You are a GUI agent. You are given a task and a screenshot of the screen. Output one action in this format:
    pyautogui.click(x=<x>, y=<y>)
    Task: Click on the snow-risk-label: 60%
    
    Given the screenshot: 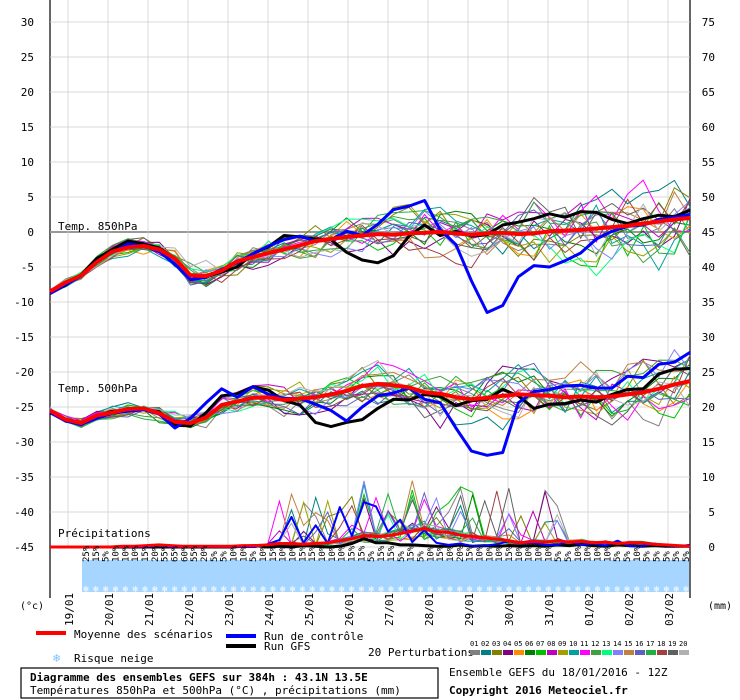 What is the action you would take?
    pyautogui.click(x=185, y=553)
    